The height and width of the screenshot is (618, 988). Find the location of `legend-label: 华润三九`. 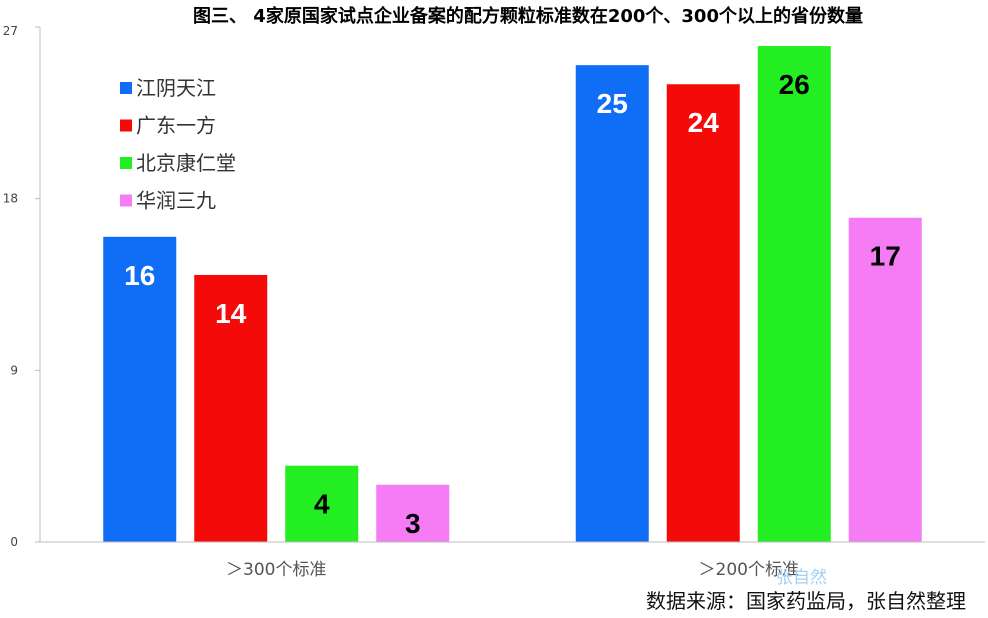

legend-label: 华润三九 is located at coordinates (176, 201).